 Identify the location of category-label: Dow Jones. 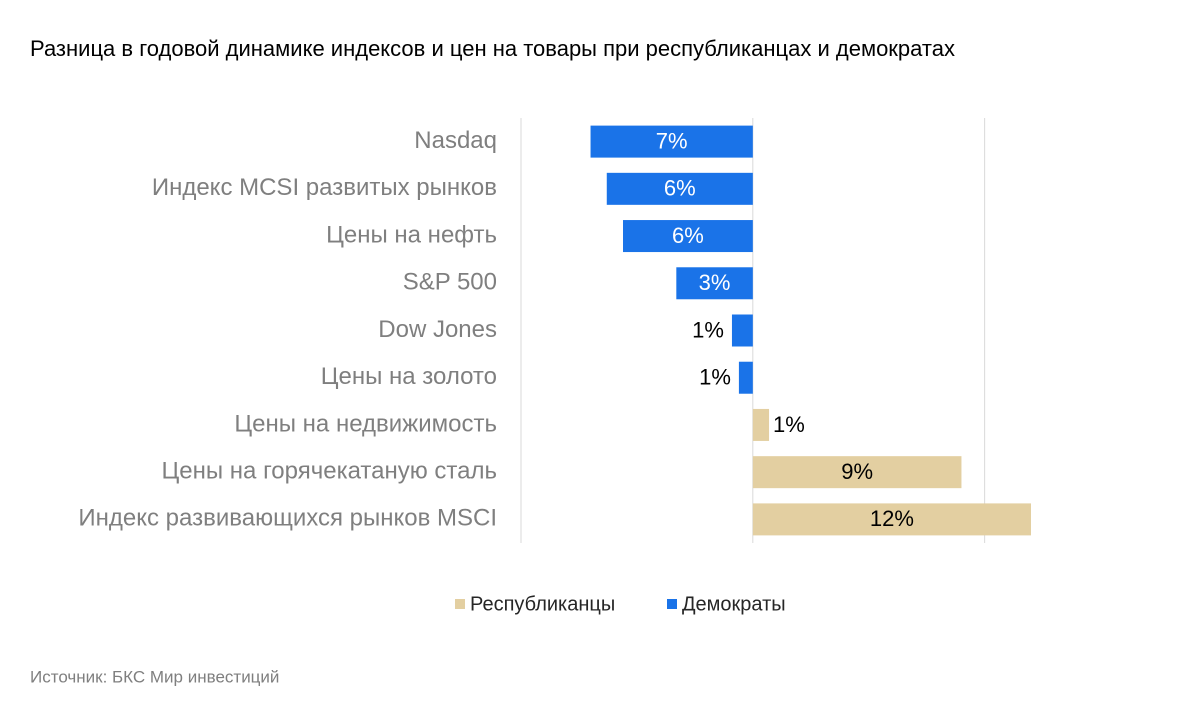
(437, 329).